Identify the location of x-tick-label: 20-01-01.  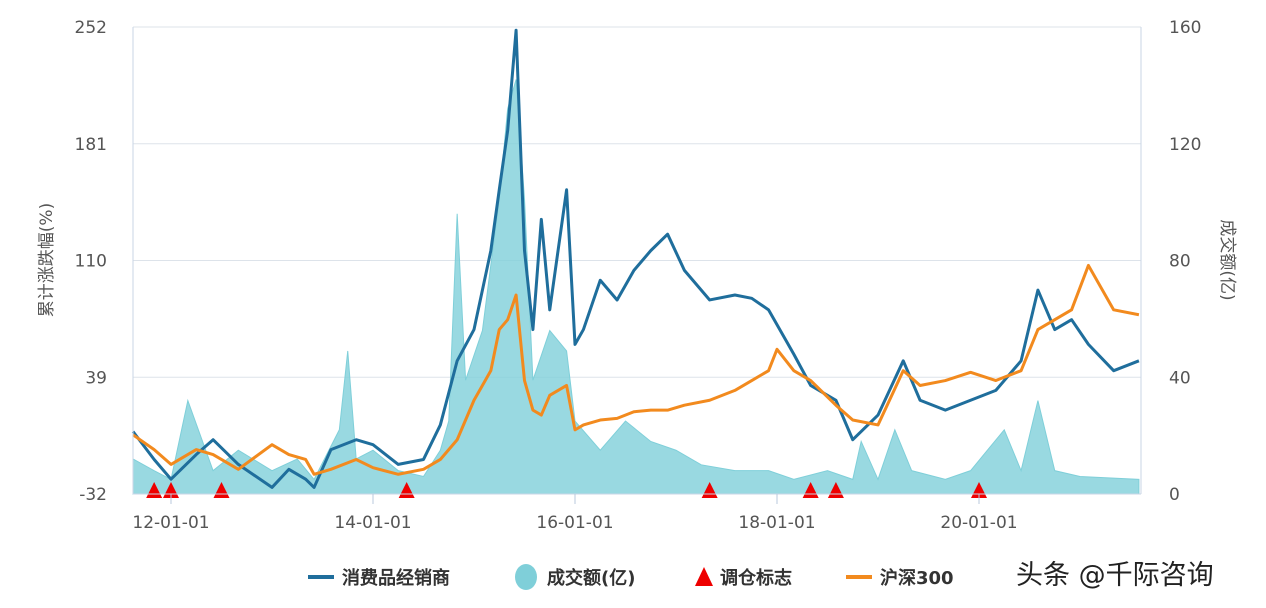
(978, 523).